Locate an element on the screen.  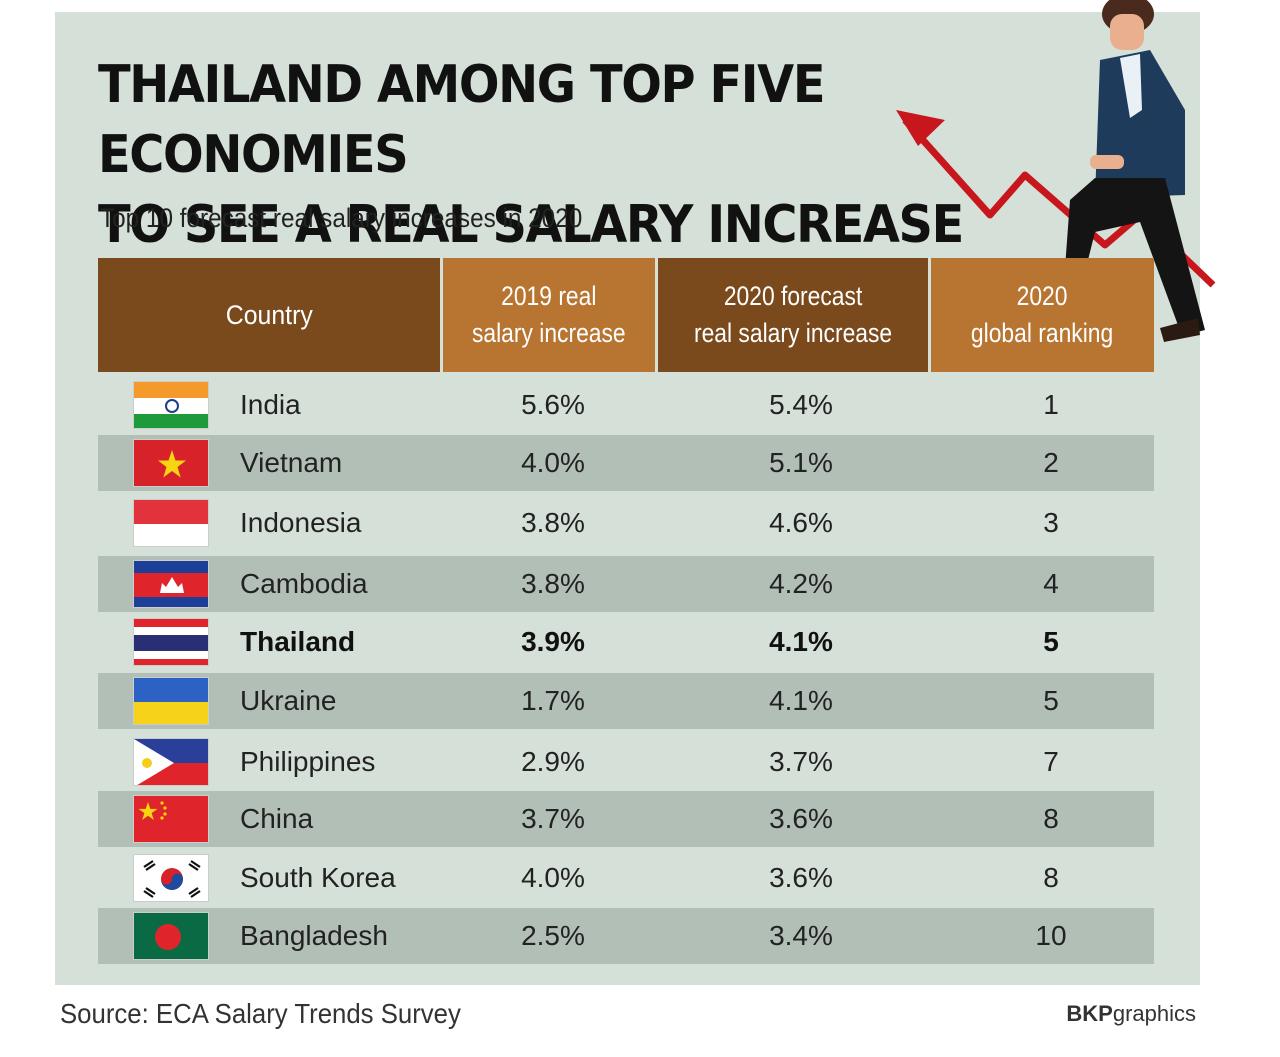
ukraine-flag-icon is located at coordinates (171, 701).